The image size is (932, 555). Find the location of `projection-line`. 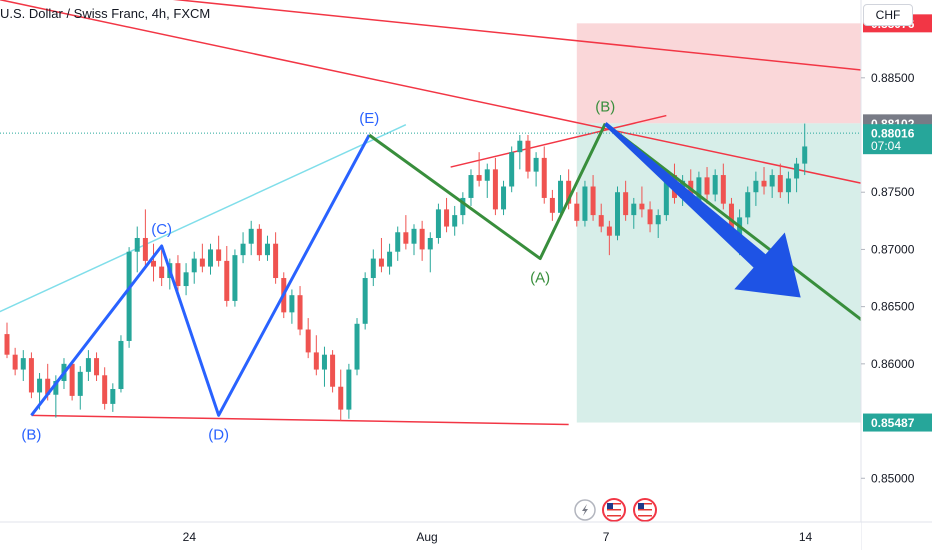

projection-line is located at coordinates (746, 231).